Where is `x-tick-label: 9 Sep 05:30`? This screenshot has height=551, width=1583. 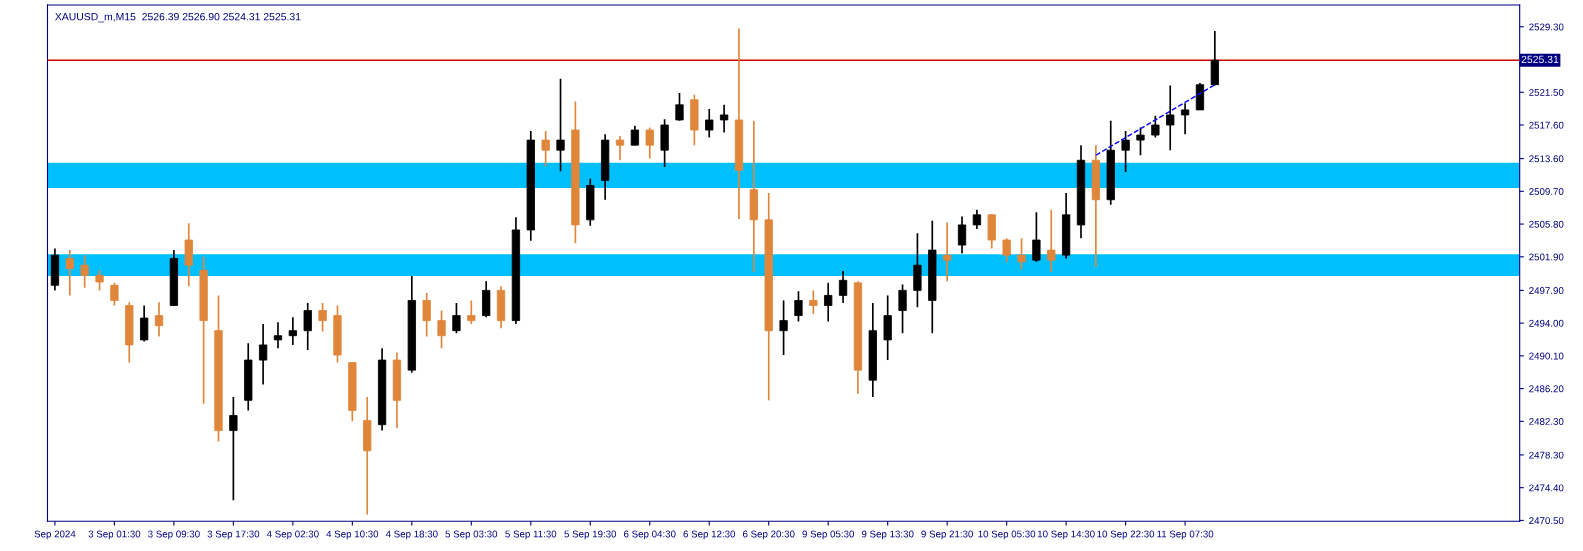
x-tick-label: 9 Sep 05:30 is located at coordinates (828, 535).